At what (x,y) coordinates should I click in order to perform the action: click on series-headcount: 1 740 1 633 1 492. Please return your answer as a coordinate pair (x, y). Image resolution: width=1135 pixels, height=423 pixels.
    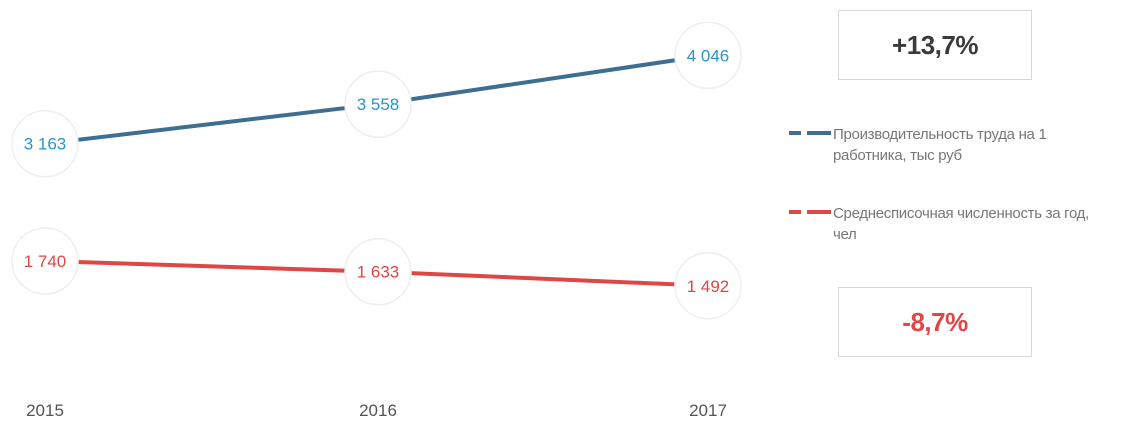
    Looking at the image, I should click on (376, 273).